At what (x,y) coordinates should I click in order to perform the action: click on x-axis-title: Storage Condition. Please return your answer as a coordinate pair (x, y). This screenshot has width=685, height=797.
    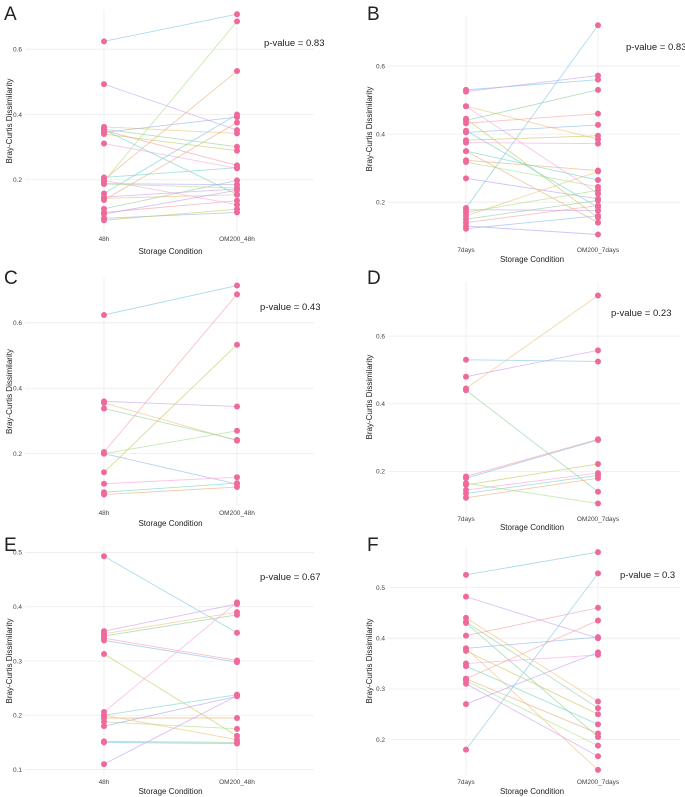
    Looking at the image, I should click on (532, 791).